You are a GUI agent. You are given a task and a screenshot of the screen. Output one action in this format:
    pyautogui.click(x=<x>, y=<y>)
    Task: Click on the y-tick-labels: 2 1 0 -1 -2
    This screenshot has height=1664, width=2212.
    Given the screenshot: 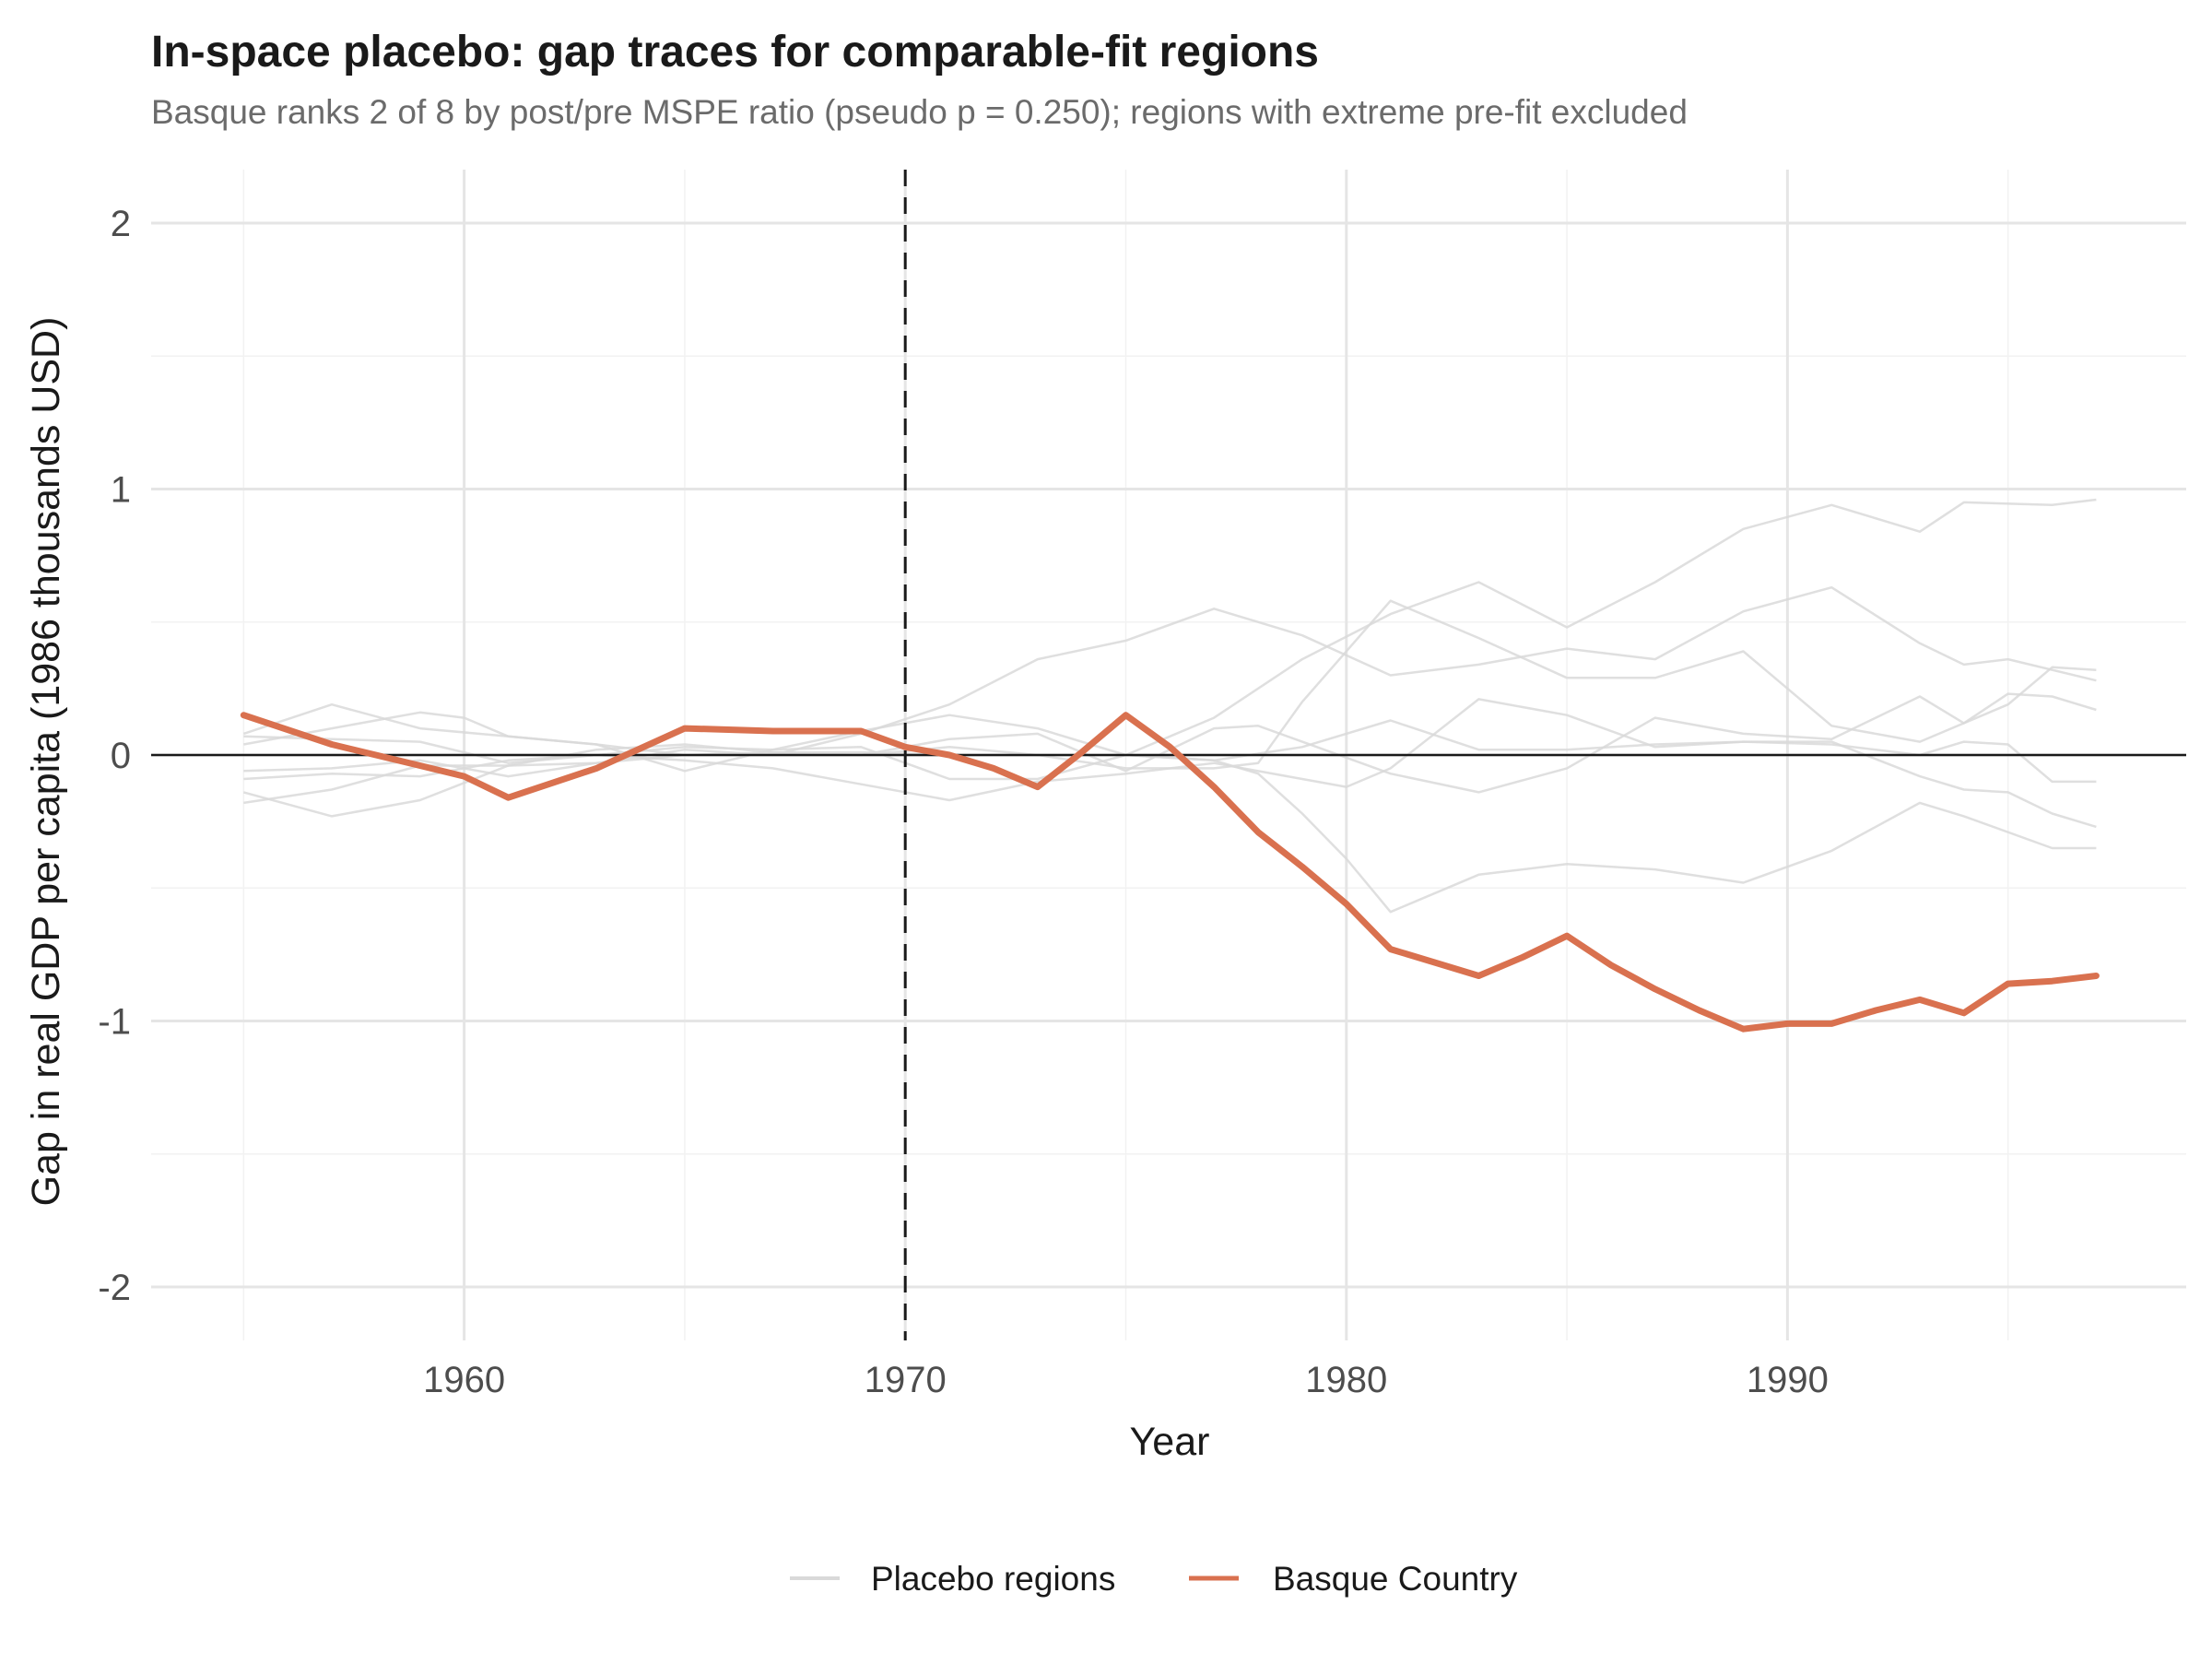 What is the action you would take?
    pyautogui.click(x=114, y=756)
    